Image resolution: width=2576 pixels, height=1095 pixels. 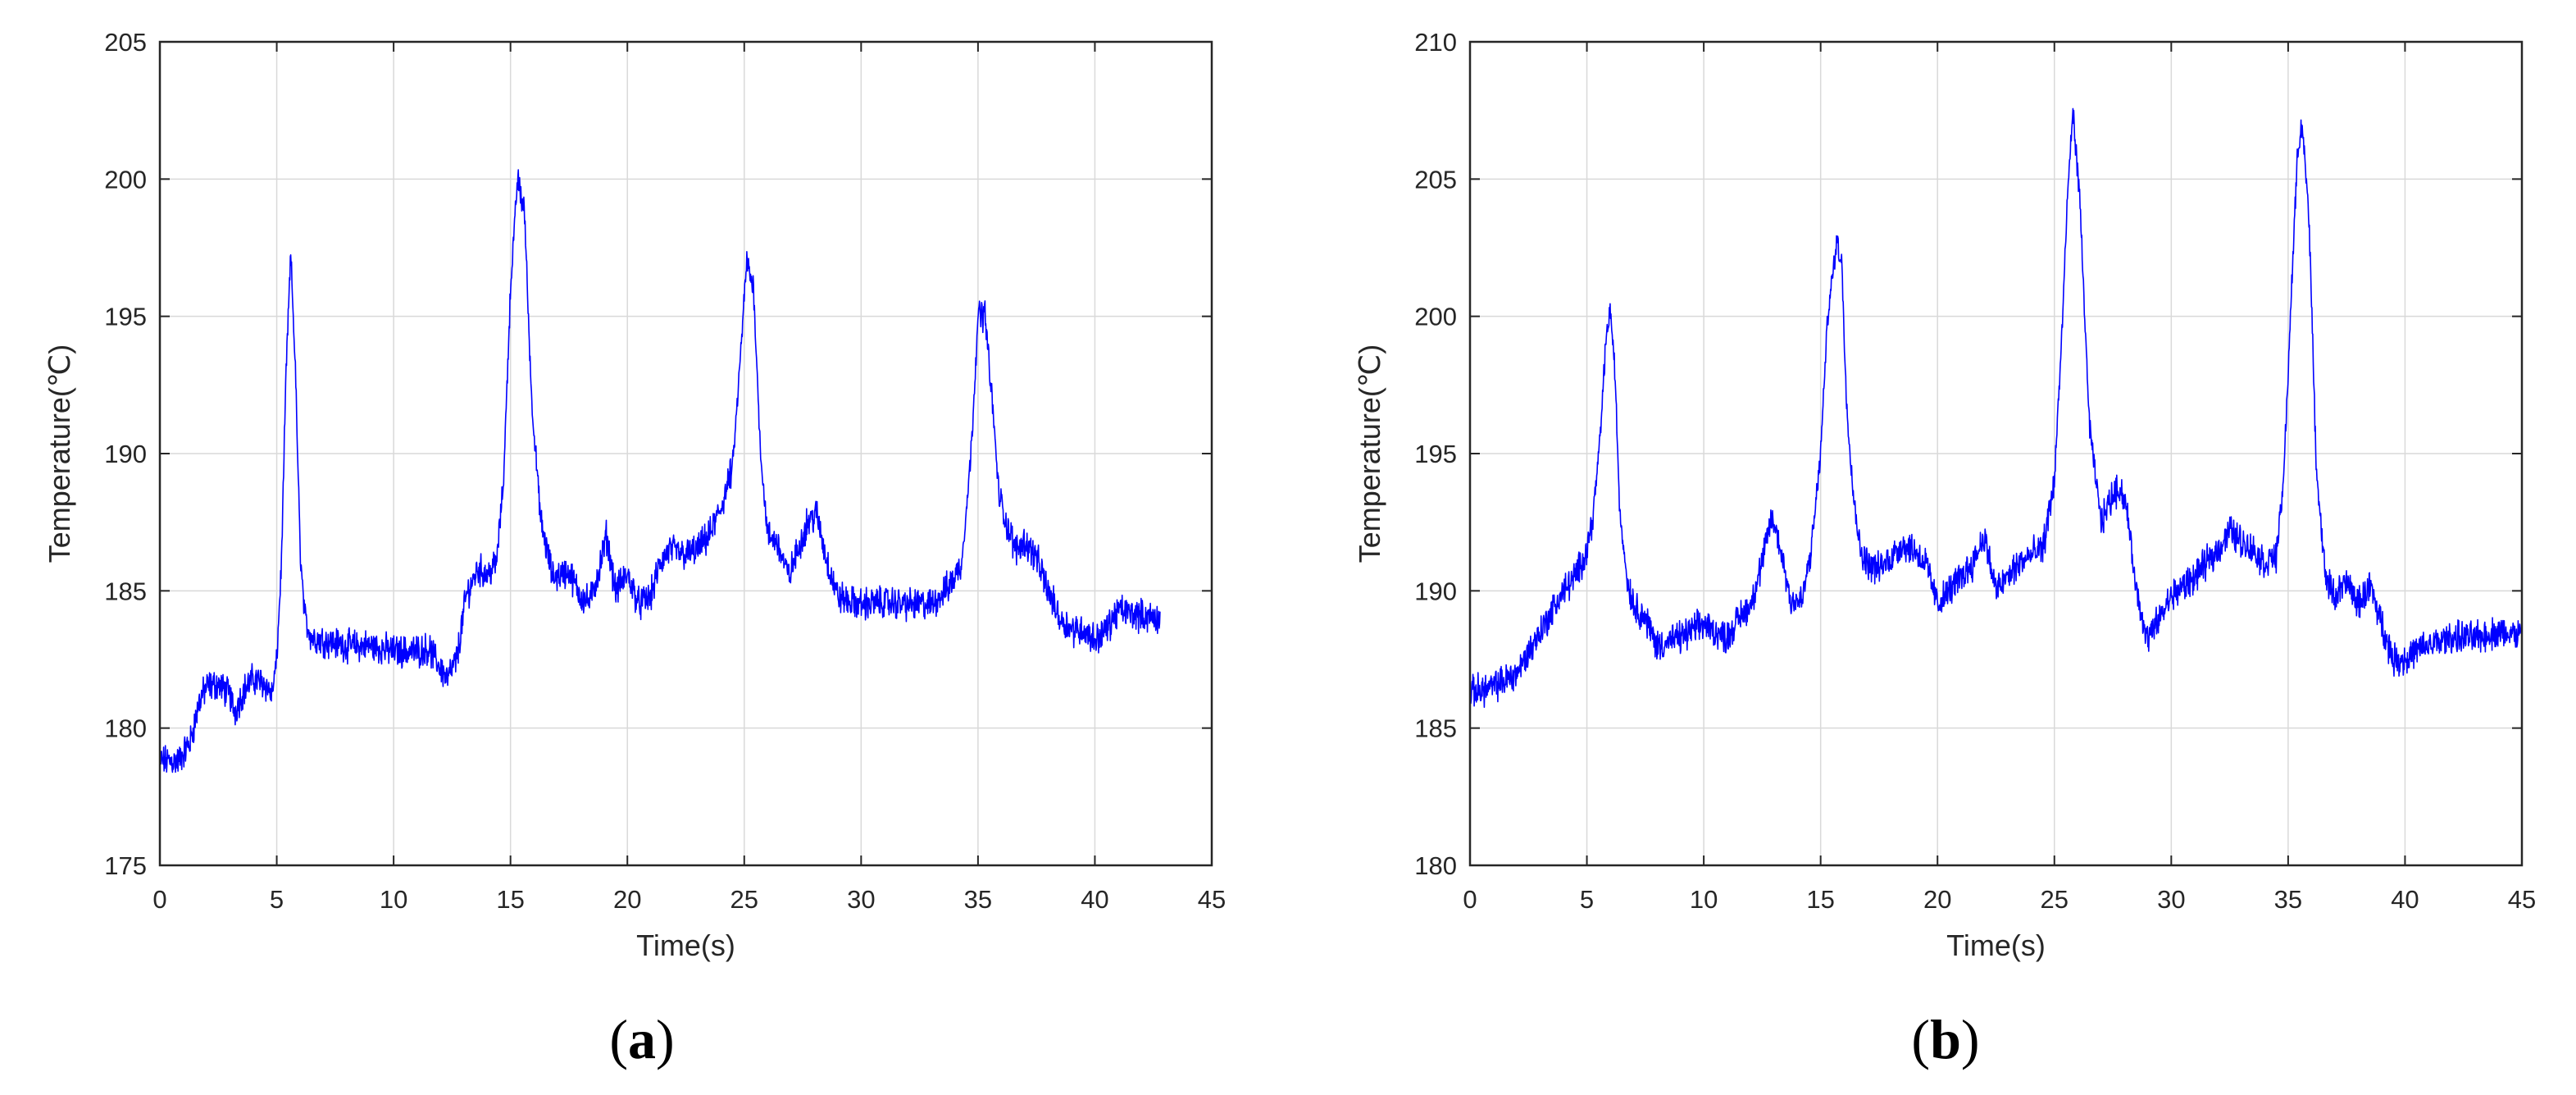 I want to click on panel-caption: (b), so click(x=1945, y=1039).